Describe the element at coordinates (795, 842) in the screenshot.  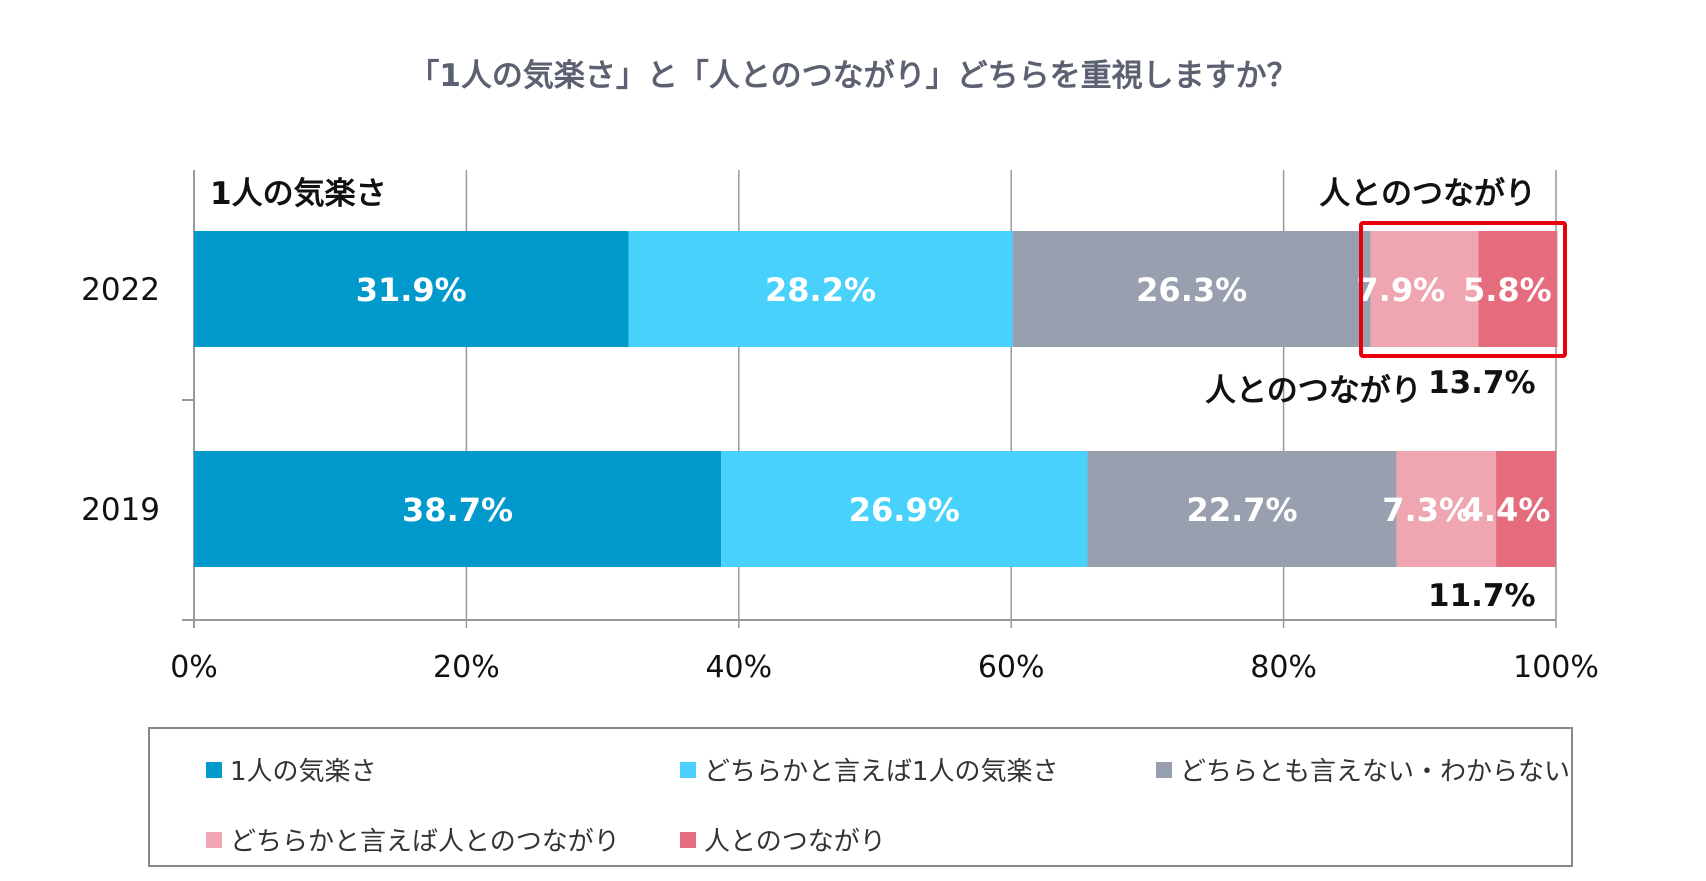
I see `legend-label: 人とのつながり` at that location.